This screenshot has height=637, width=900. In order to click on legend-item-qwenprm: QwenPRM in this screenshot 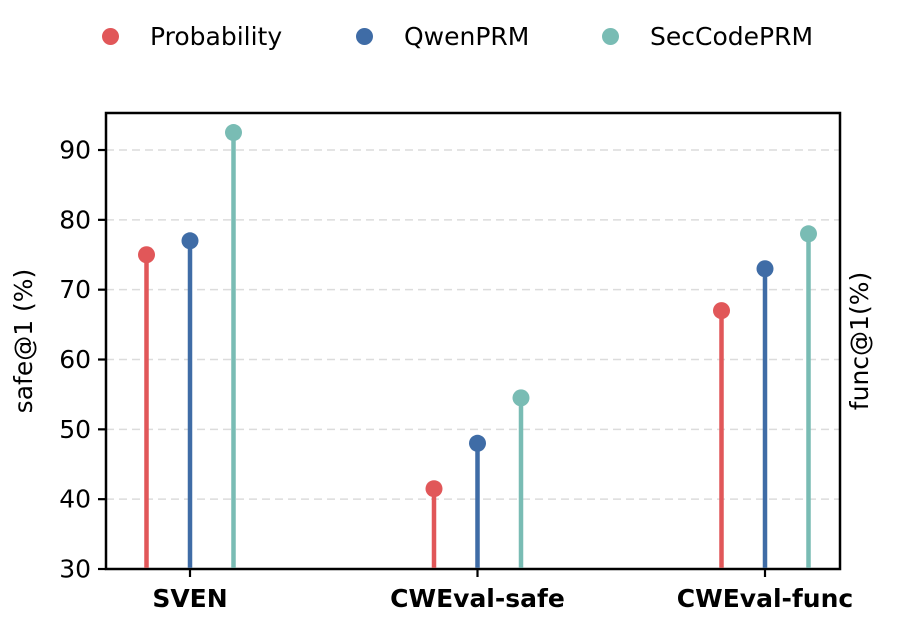, I will do `click(442, 36)`.